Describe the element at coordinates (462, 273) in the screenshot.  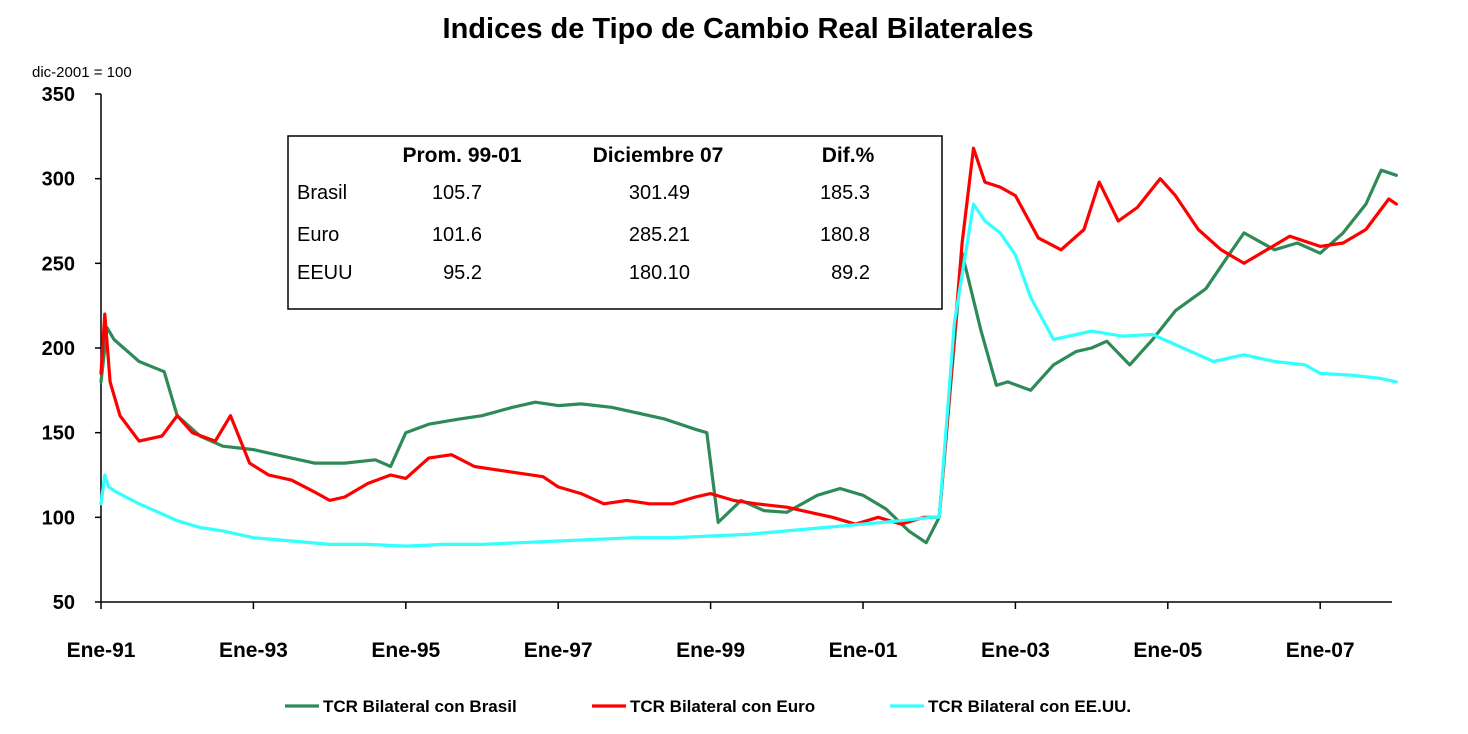
I see `table-value-cell: 95.2` at that location.